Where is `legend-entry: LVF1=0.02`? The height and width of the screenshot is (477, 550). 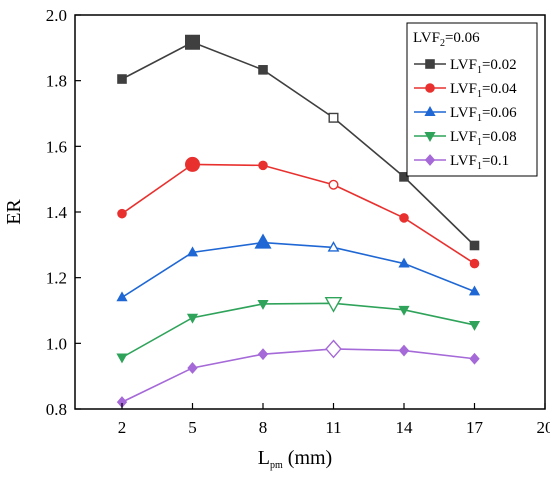
legend-entry: LVF1=0.02 is located at coordinates (465, 66).